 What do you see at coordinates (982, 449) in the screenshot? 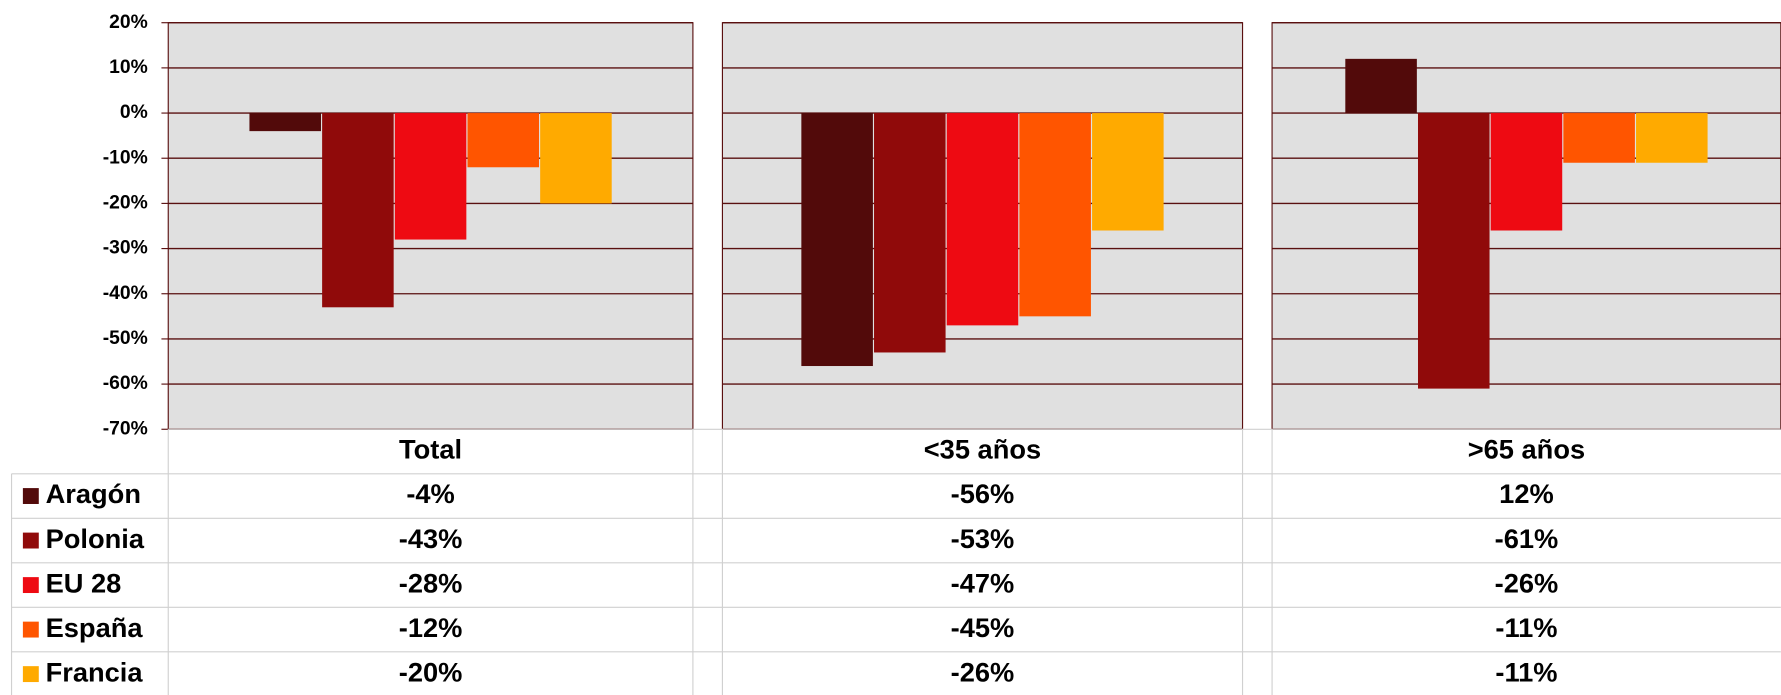
I see `category-label: <35 años` at bounding box center [982, 449].